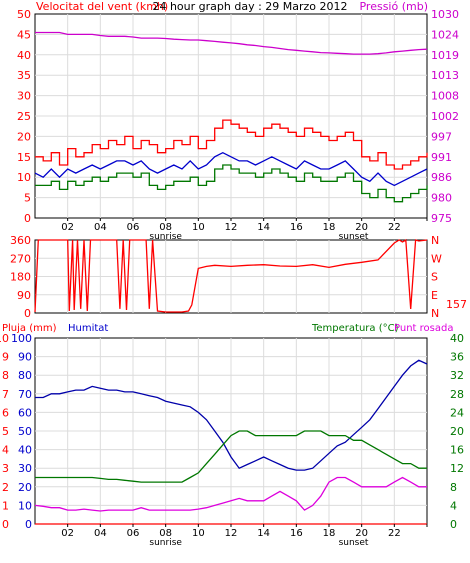 This screenshot has width=470, height=563. What do you see at coordinates (453, 524) in the screenshot?
I see `temperature-axis-tick: 0` at bounding box center [453, 524].